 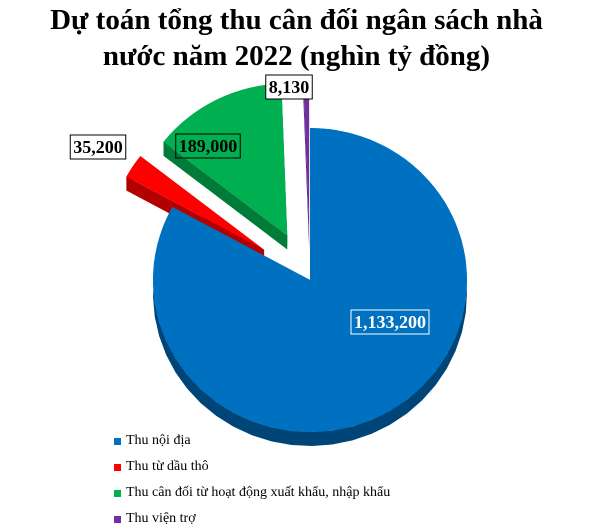 I want to click on legend-label: Thu từ dầu thô, so click(x=167, y=466).